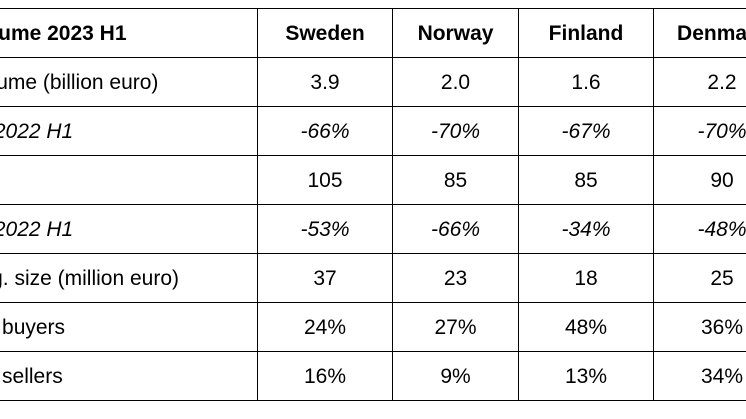 The height and width of the screenshot is (419, 746). I want to click on cell-denmark: 25, so click(699, 278).